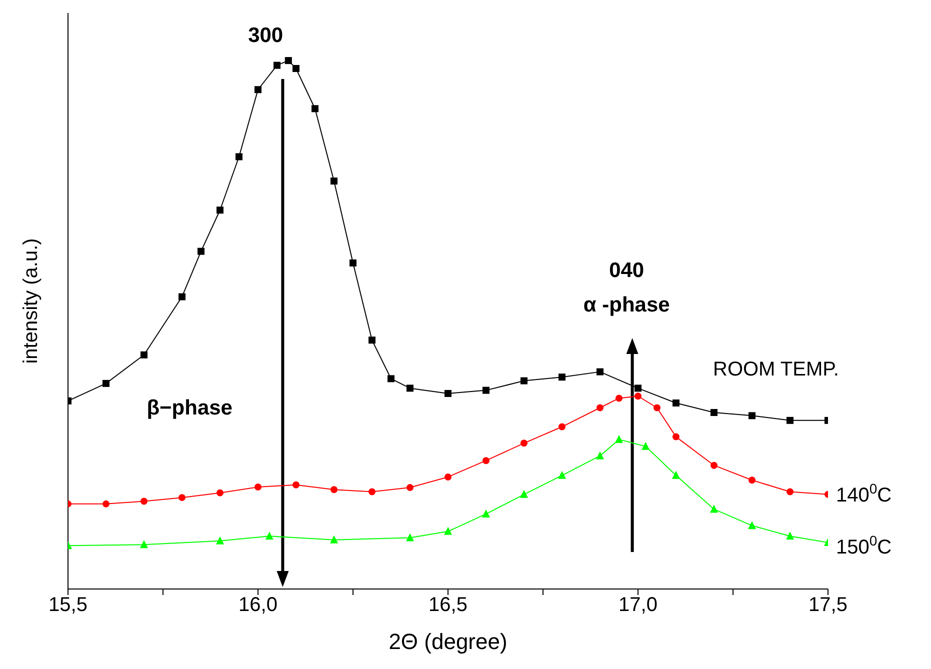  I want to click on x-tick-label: 16,5, so click(448, 605).